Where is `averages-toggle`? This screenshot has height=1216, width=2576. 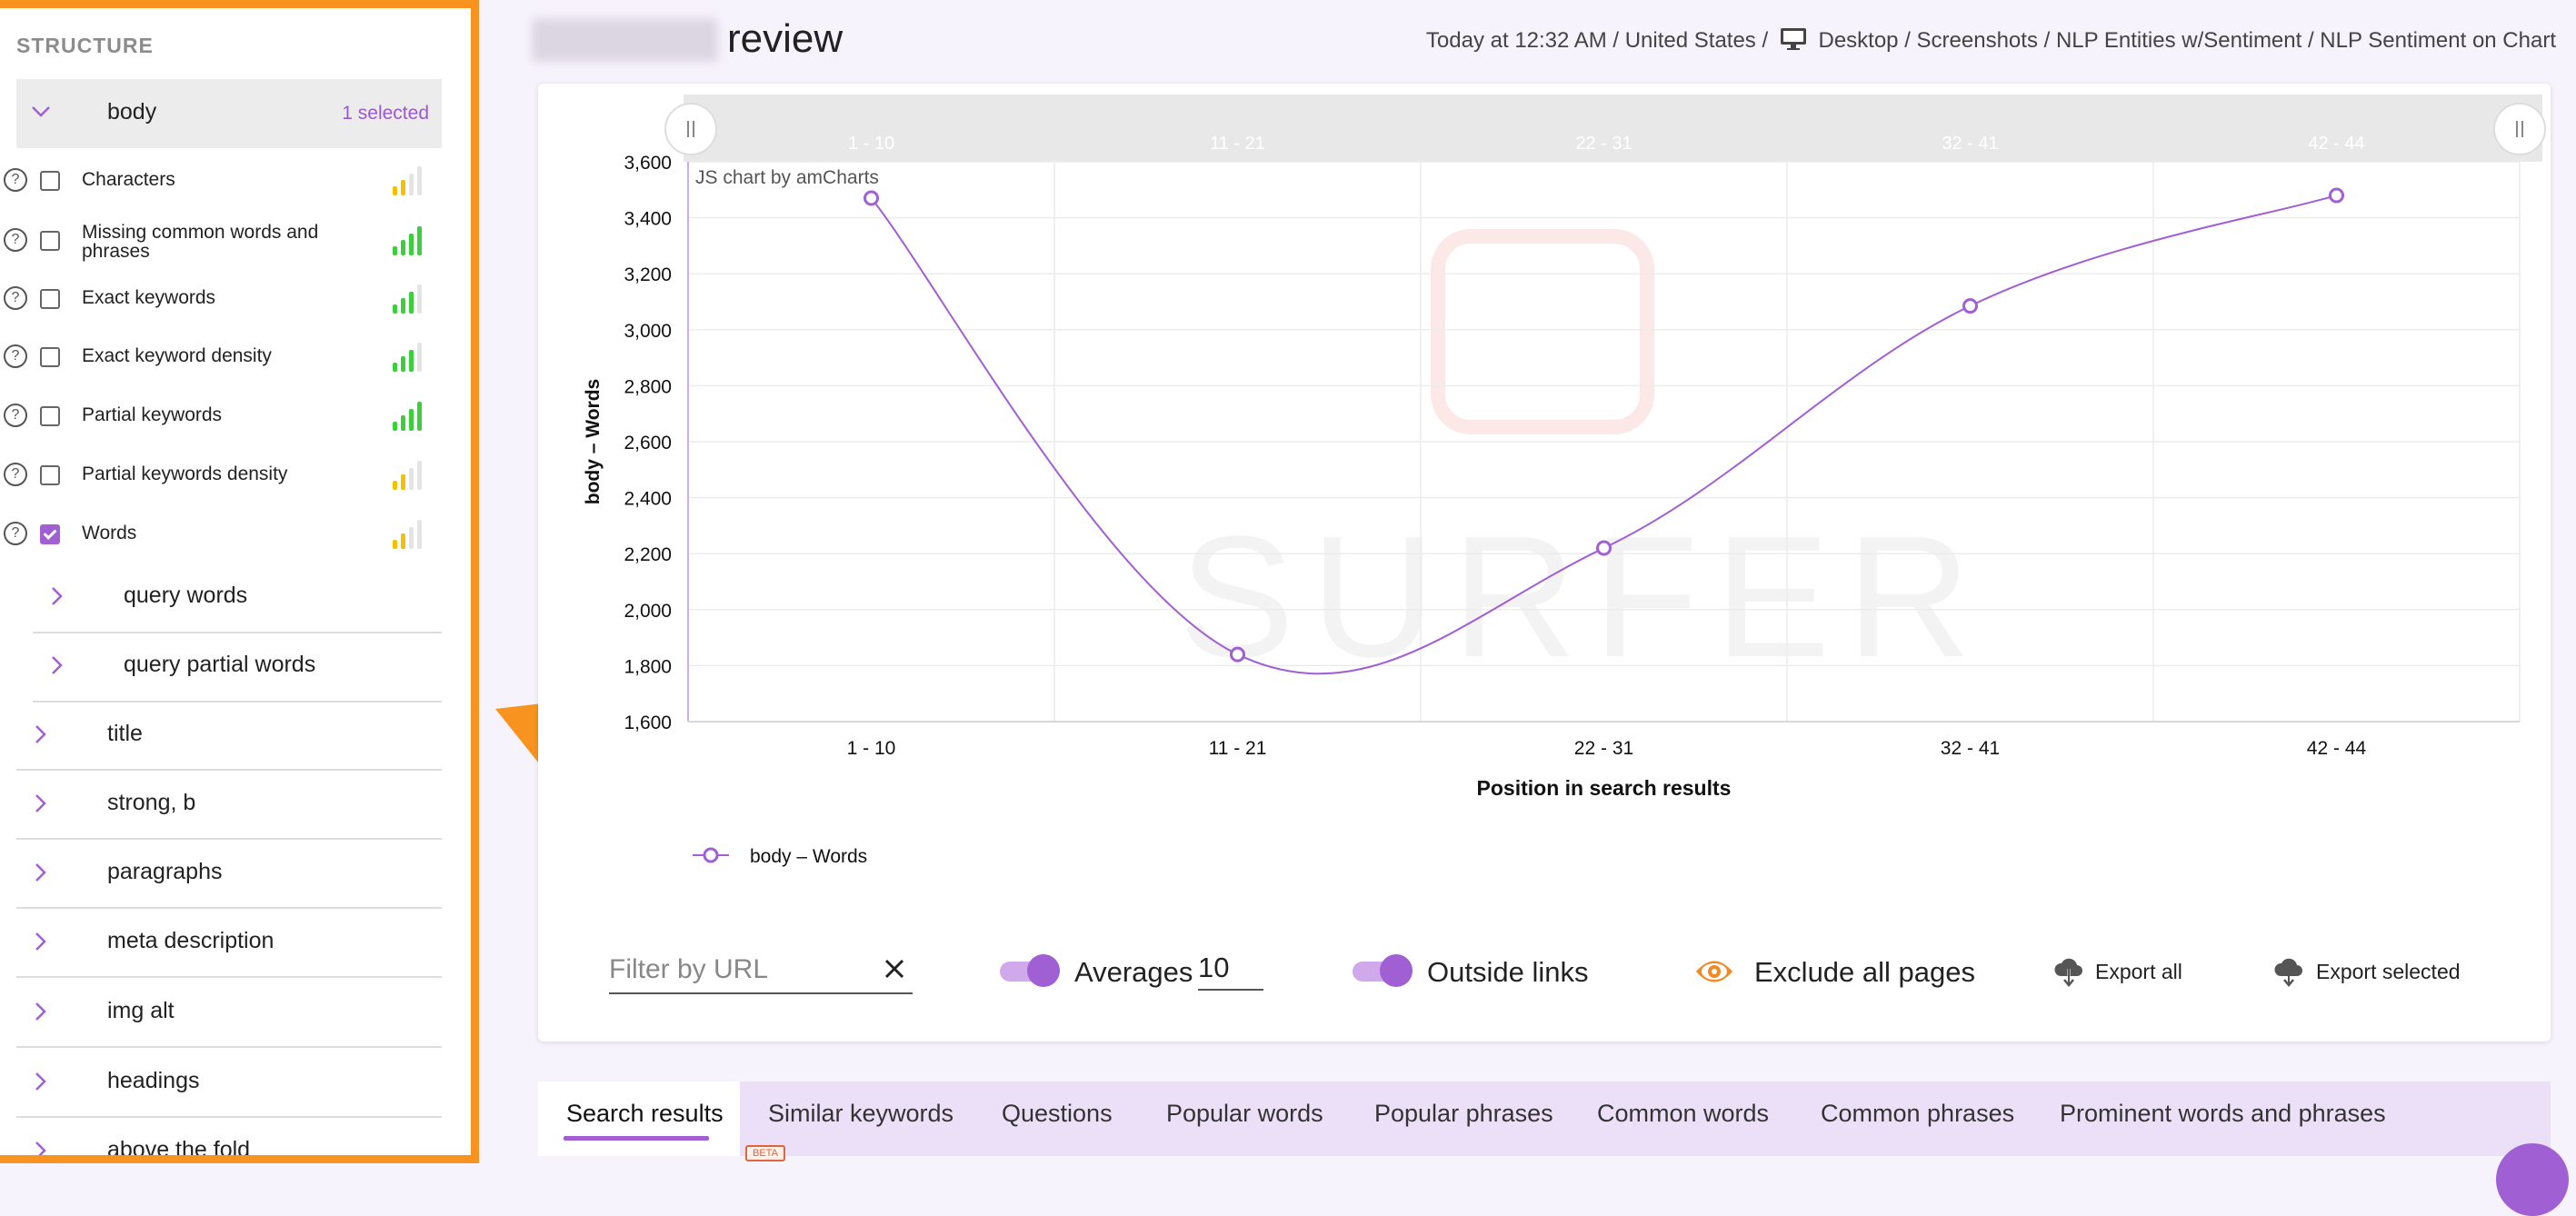 averages-toggle is located at coordinates (1030, 970).